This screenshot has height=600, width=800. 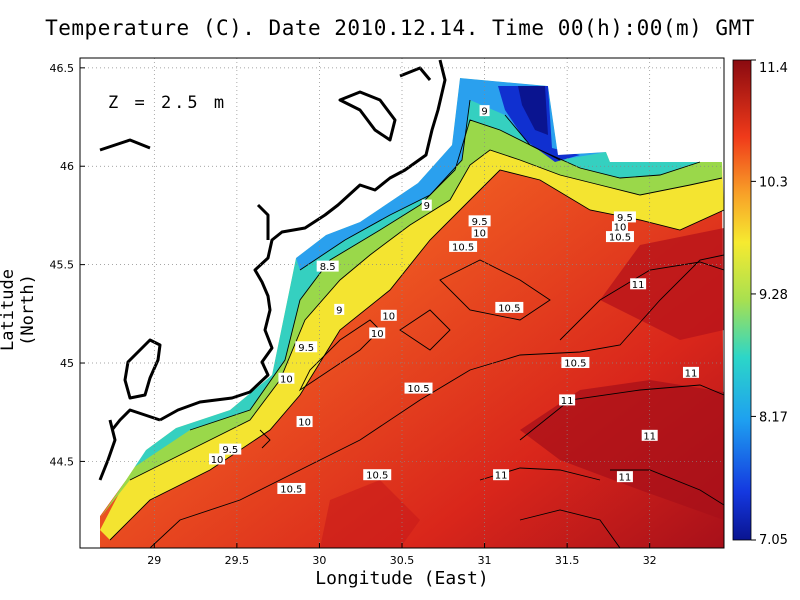 I want to click on y-tick-label: 44.5, so click(x=62, y=461).